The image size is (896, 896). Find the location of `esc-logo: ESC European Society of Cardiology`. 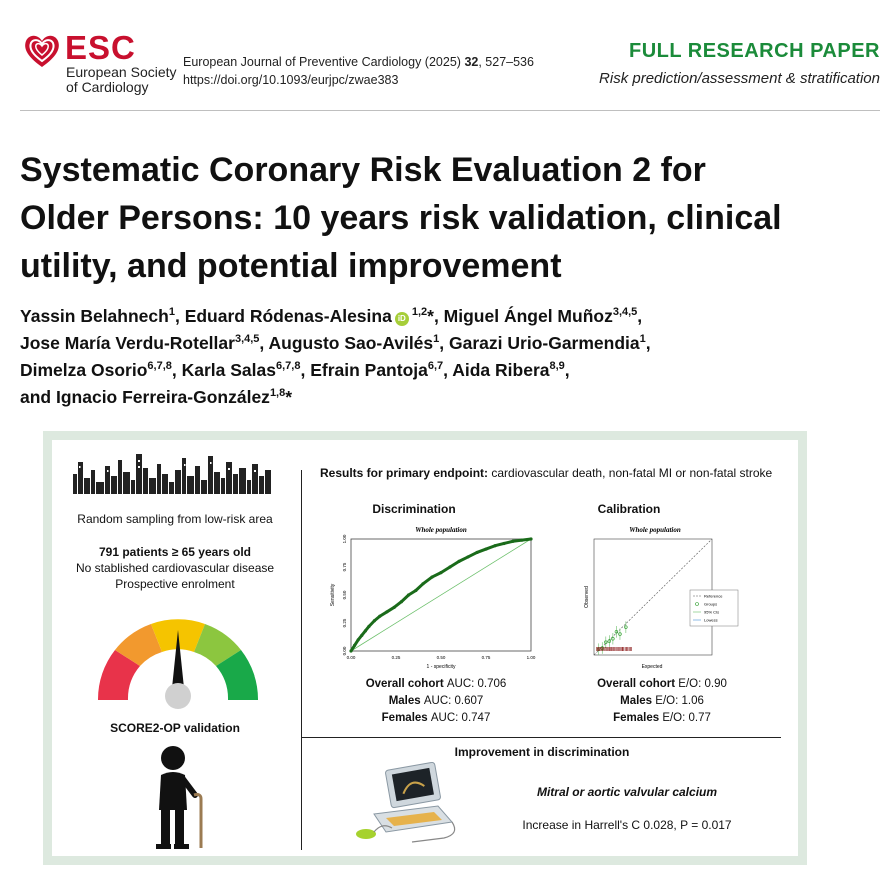

esc-logo: ESC European Society of Cardiology is located at coordinates (100, 62).